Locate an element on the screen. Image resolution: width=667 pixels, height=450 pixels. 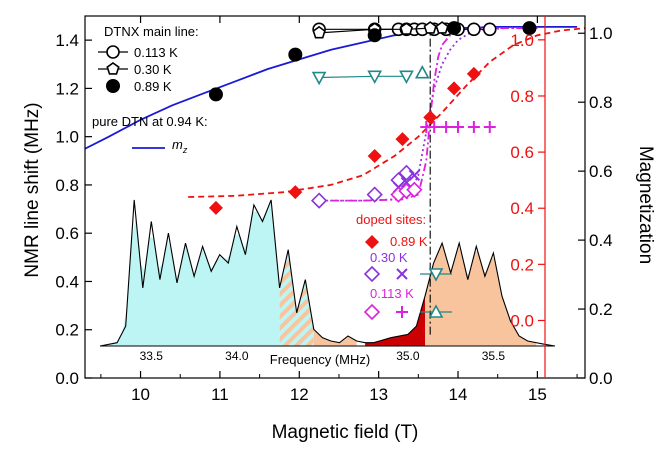
y-left-tick-label: 0.2 is located at coordinates (67, 330).